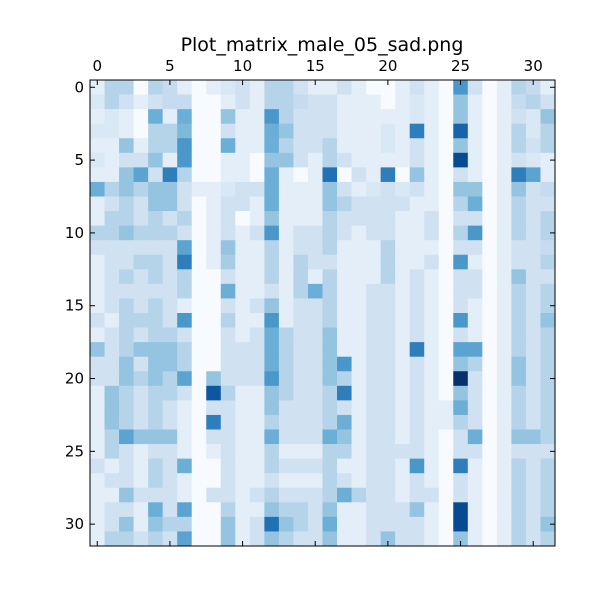 This screenshot has height=600, width=600. Describe the element at coordinates (322, 45) in the screenshot. I see `chart-title: Plot_matrix_male_05_sad.png` at that location.